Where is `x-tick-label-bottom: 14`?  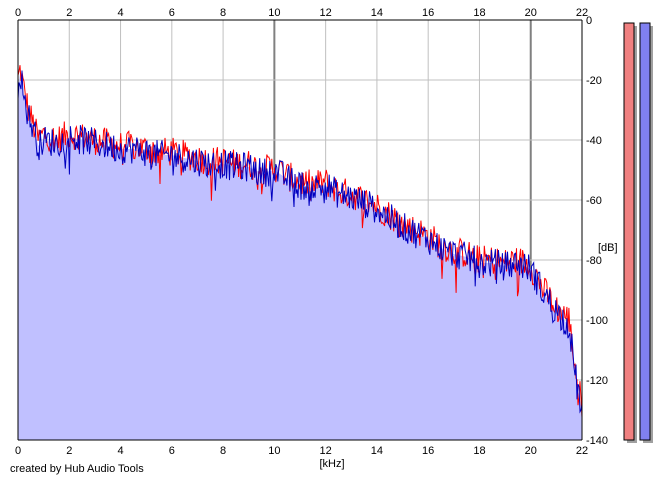
x-tick-label-bottom: 14 is located at coordinates (377, 451).